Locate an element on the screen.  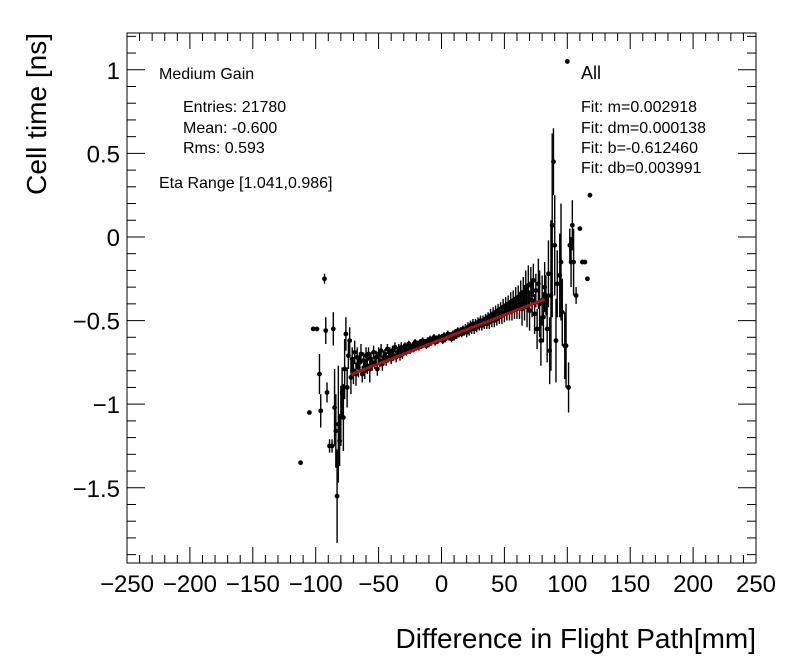
x-tick-labels: −250 −200 −150 −100 −50 0 50 100 150 200 250 is located at coordinates (438, 584).